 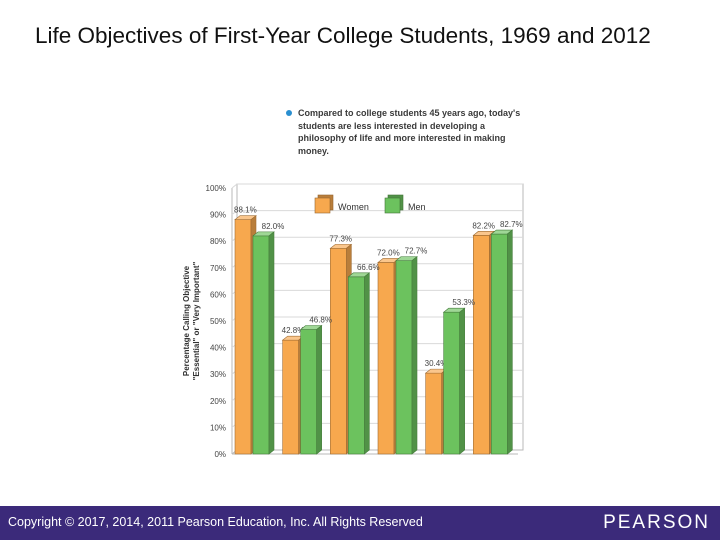 I want to click on data-label: 66.6%, so click(x=368, y=267).